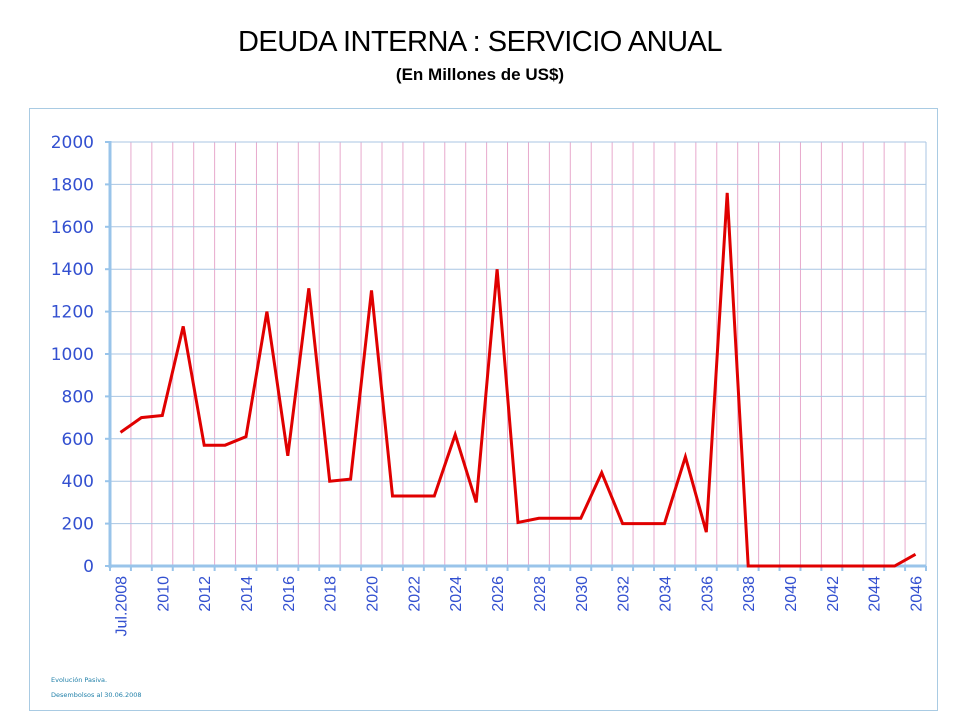 The width and height of the screenshot is (960, 720). What do you see at coordinates (373, 594) in the screenshot?
I see `x-tick-label: 2020` at bounding box center [373, 594].